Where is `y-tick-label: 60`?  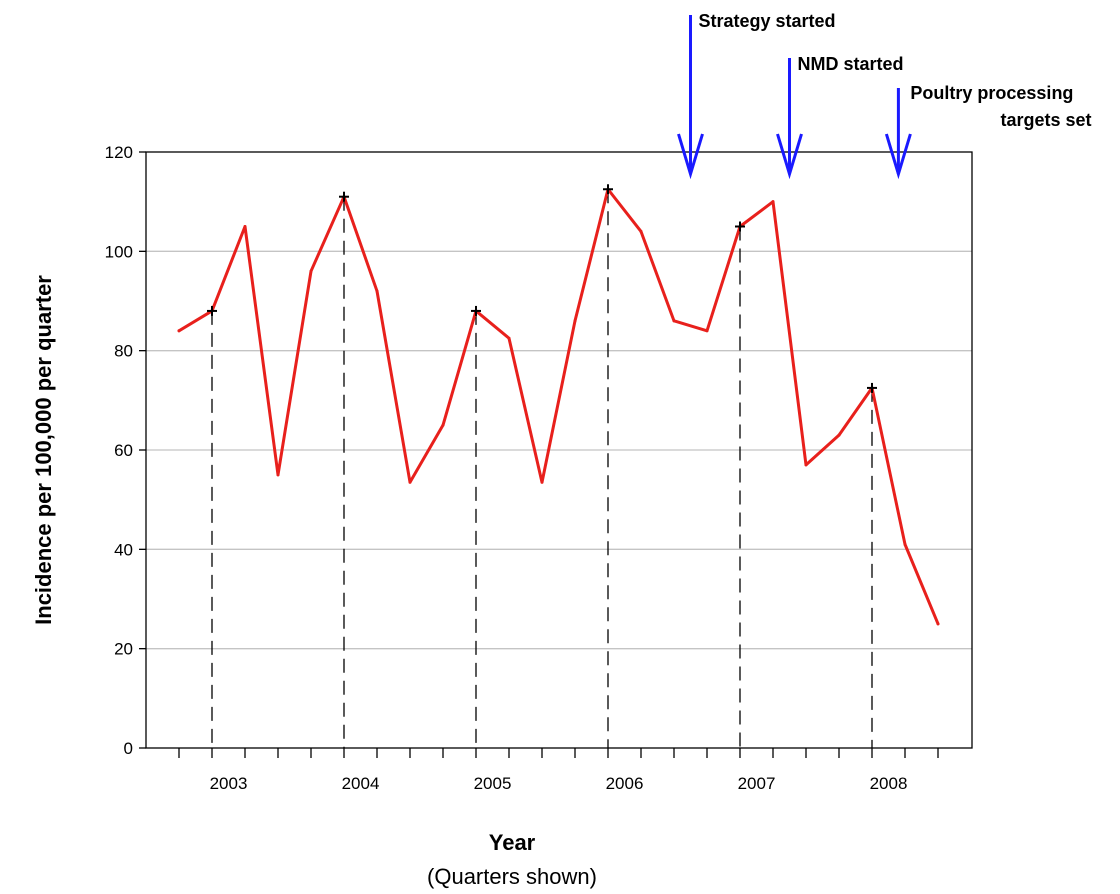
y-tick-label: 60 is located at coordinates (123, 450).